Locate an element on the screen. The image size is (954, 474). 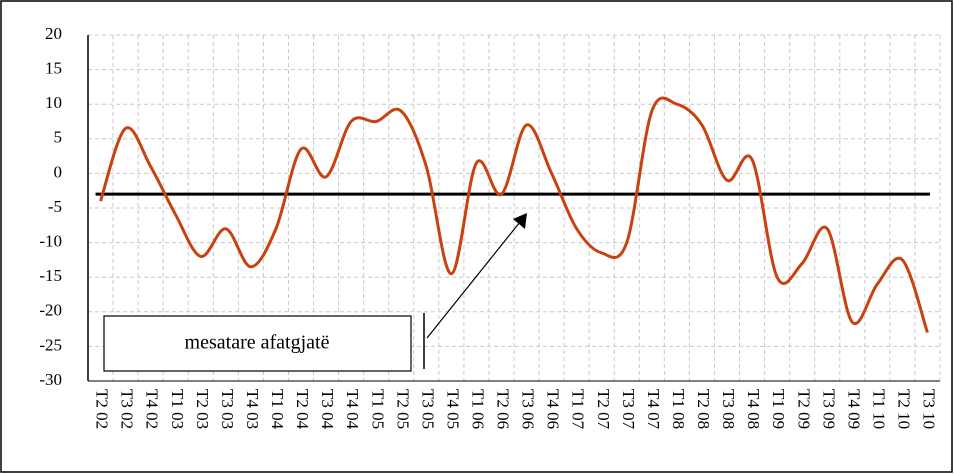
x-tick-label: T4 06 is located at coordinates (553, 409).